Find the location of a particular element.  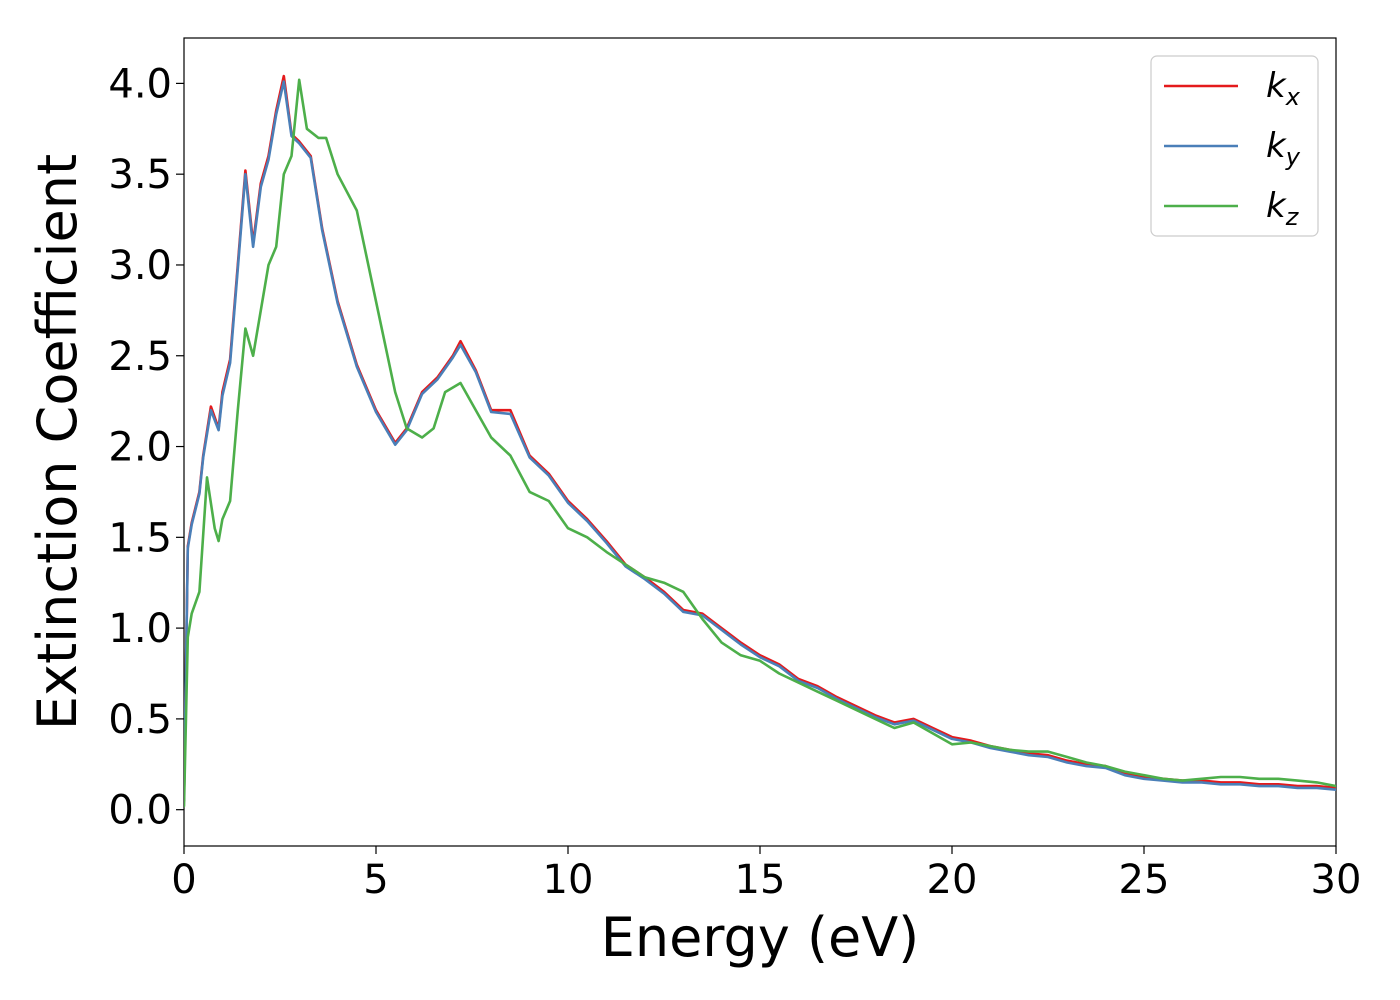

legend-label-kz: kz is located at coordinates (1283, 208).